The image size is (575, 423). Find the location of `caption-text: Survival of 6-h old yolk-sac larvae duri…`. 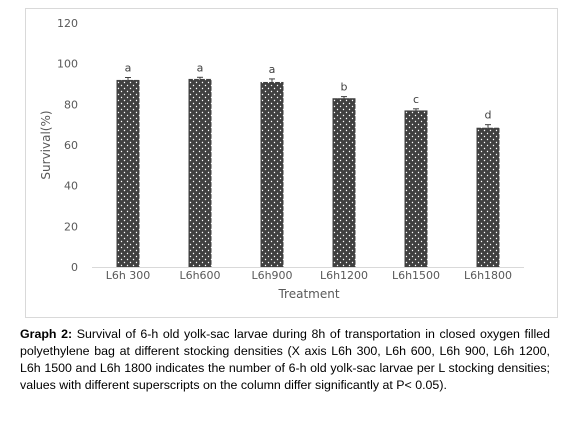

caption-text: Survival of 6-h old yolk-sac larvae duri… is located at coordinates (285, 359).